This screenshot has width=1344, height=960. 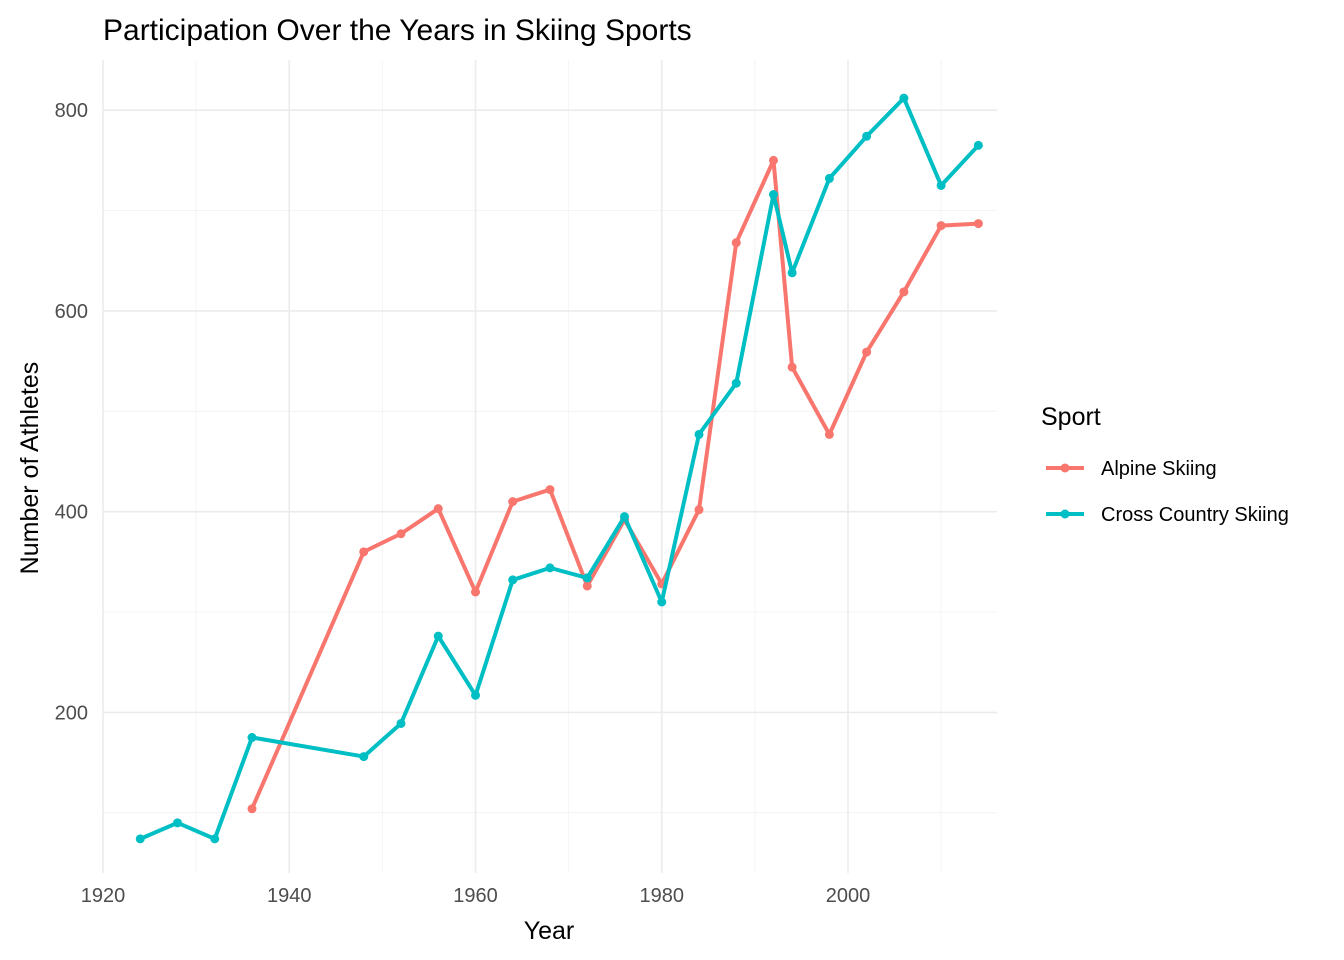 I want to click on x-tick-label: 1980, so click(x=662, y=896).